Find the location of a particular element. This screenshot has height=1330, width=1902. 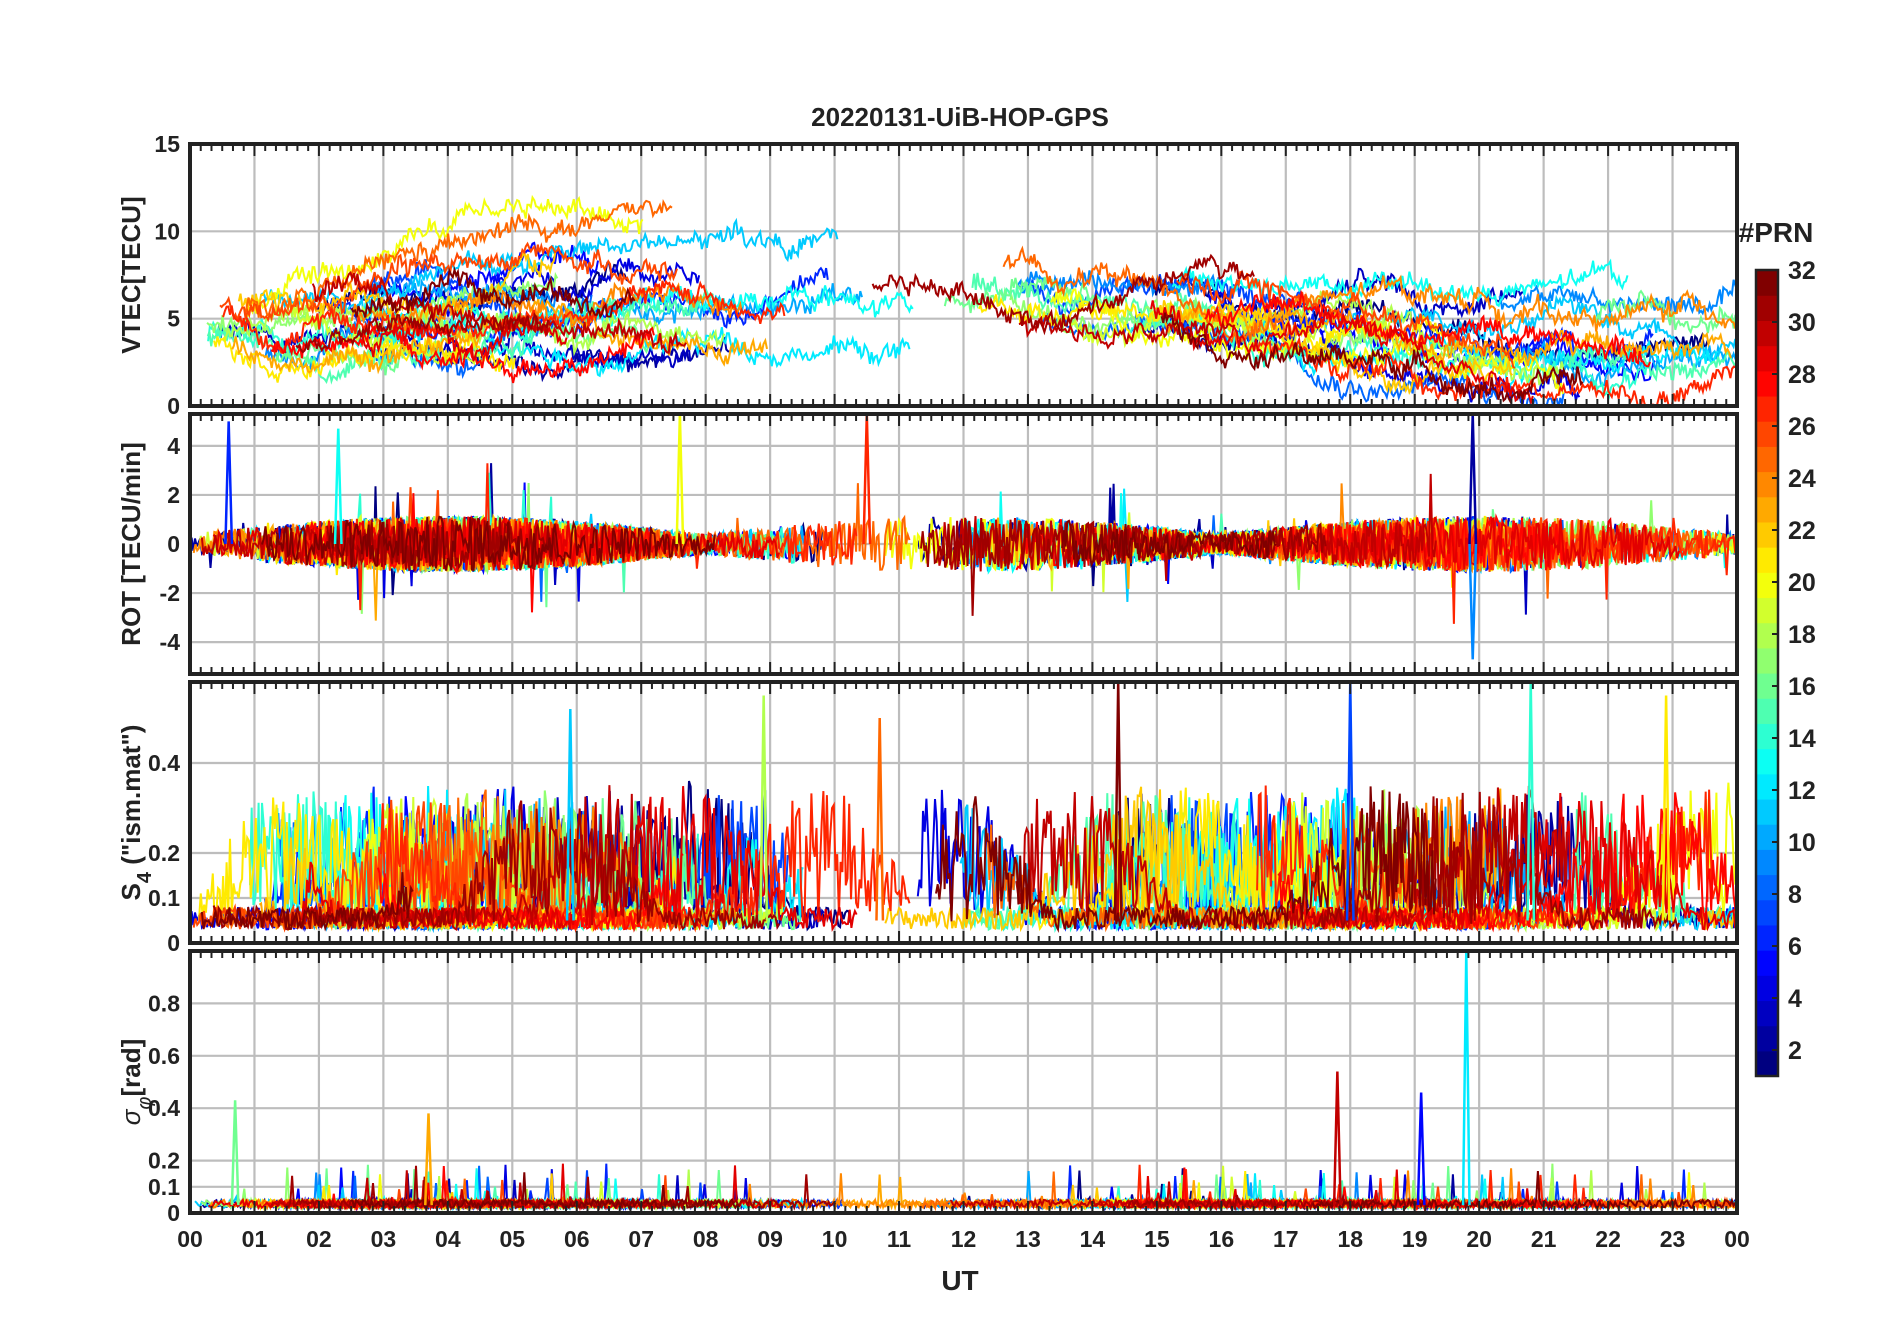

x-tick-label: 09 is located at coordinates (770, 1239).